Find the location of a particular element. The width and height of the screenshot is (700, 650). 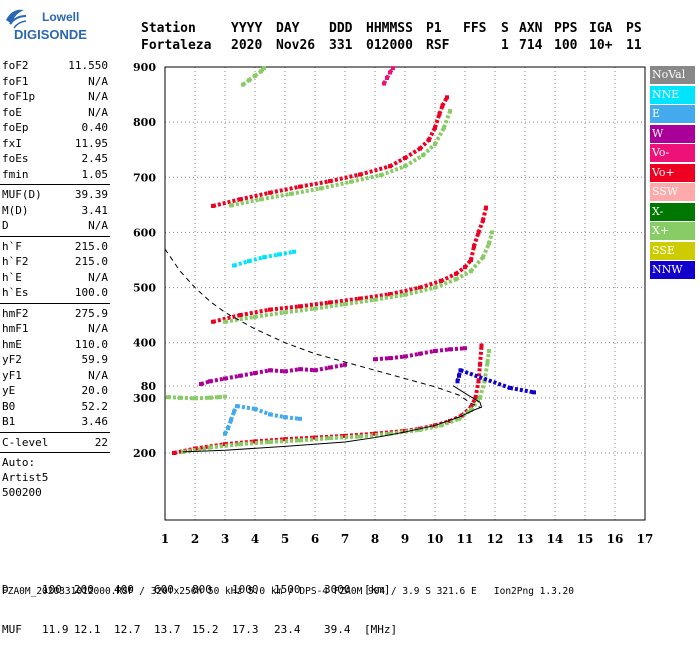

muf-cell: 23.4 is located at coordinates (287, 629).